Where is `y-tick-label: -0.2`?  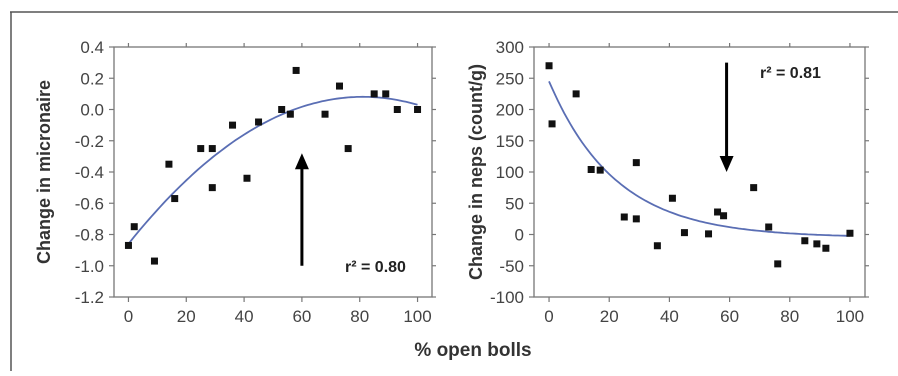 y-tick-label: -0.2 is located at coordinates (89, 141).